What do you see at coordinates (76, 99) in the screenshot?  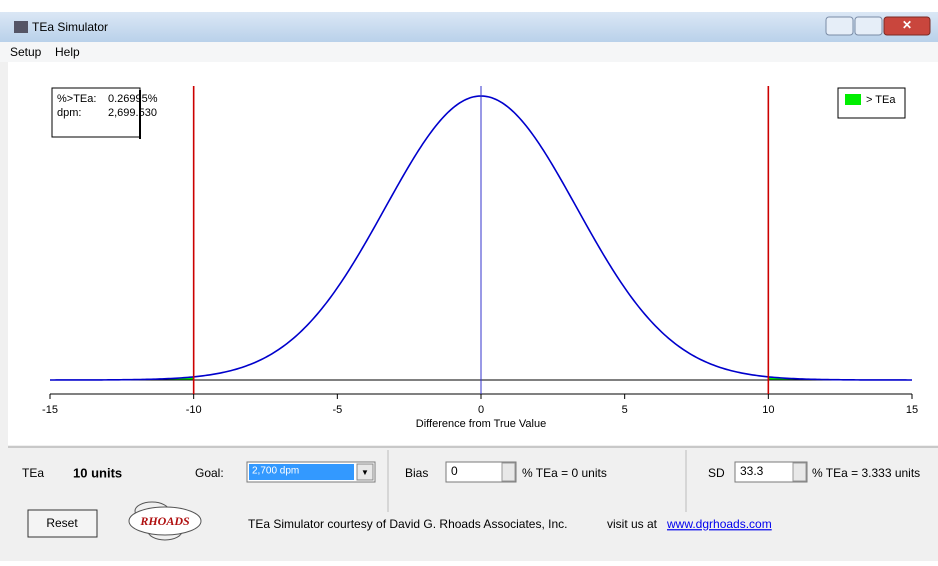 I see `info-label: %>TEa:` at bounding box center [76, 99].